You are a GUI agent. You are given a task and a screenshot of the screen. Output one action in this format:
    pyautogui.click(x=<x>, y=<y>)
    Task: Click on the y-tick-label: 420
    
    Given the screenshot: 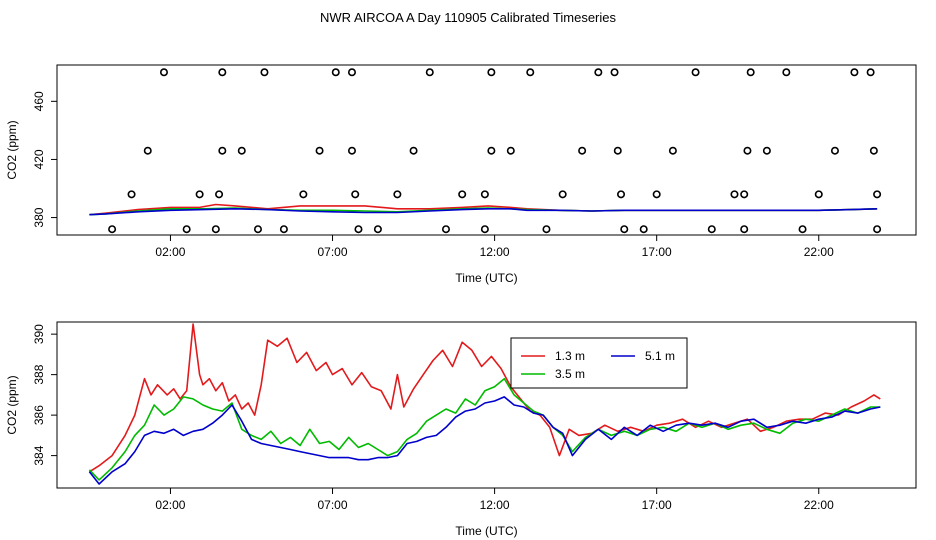 What is the action you would take?
    pyautogui.click(x=39, y=159)
    